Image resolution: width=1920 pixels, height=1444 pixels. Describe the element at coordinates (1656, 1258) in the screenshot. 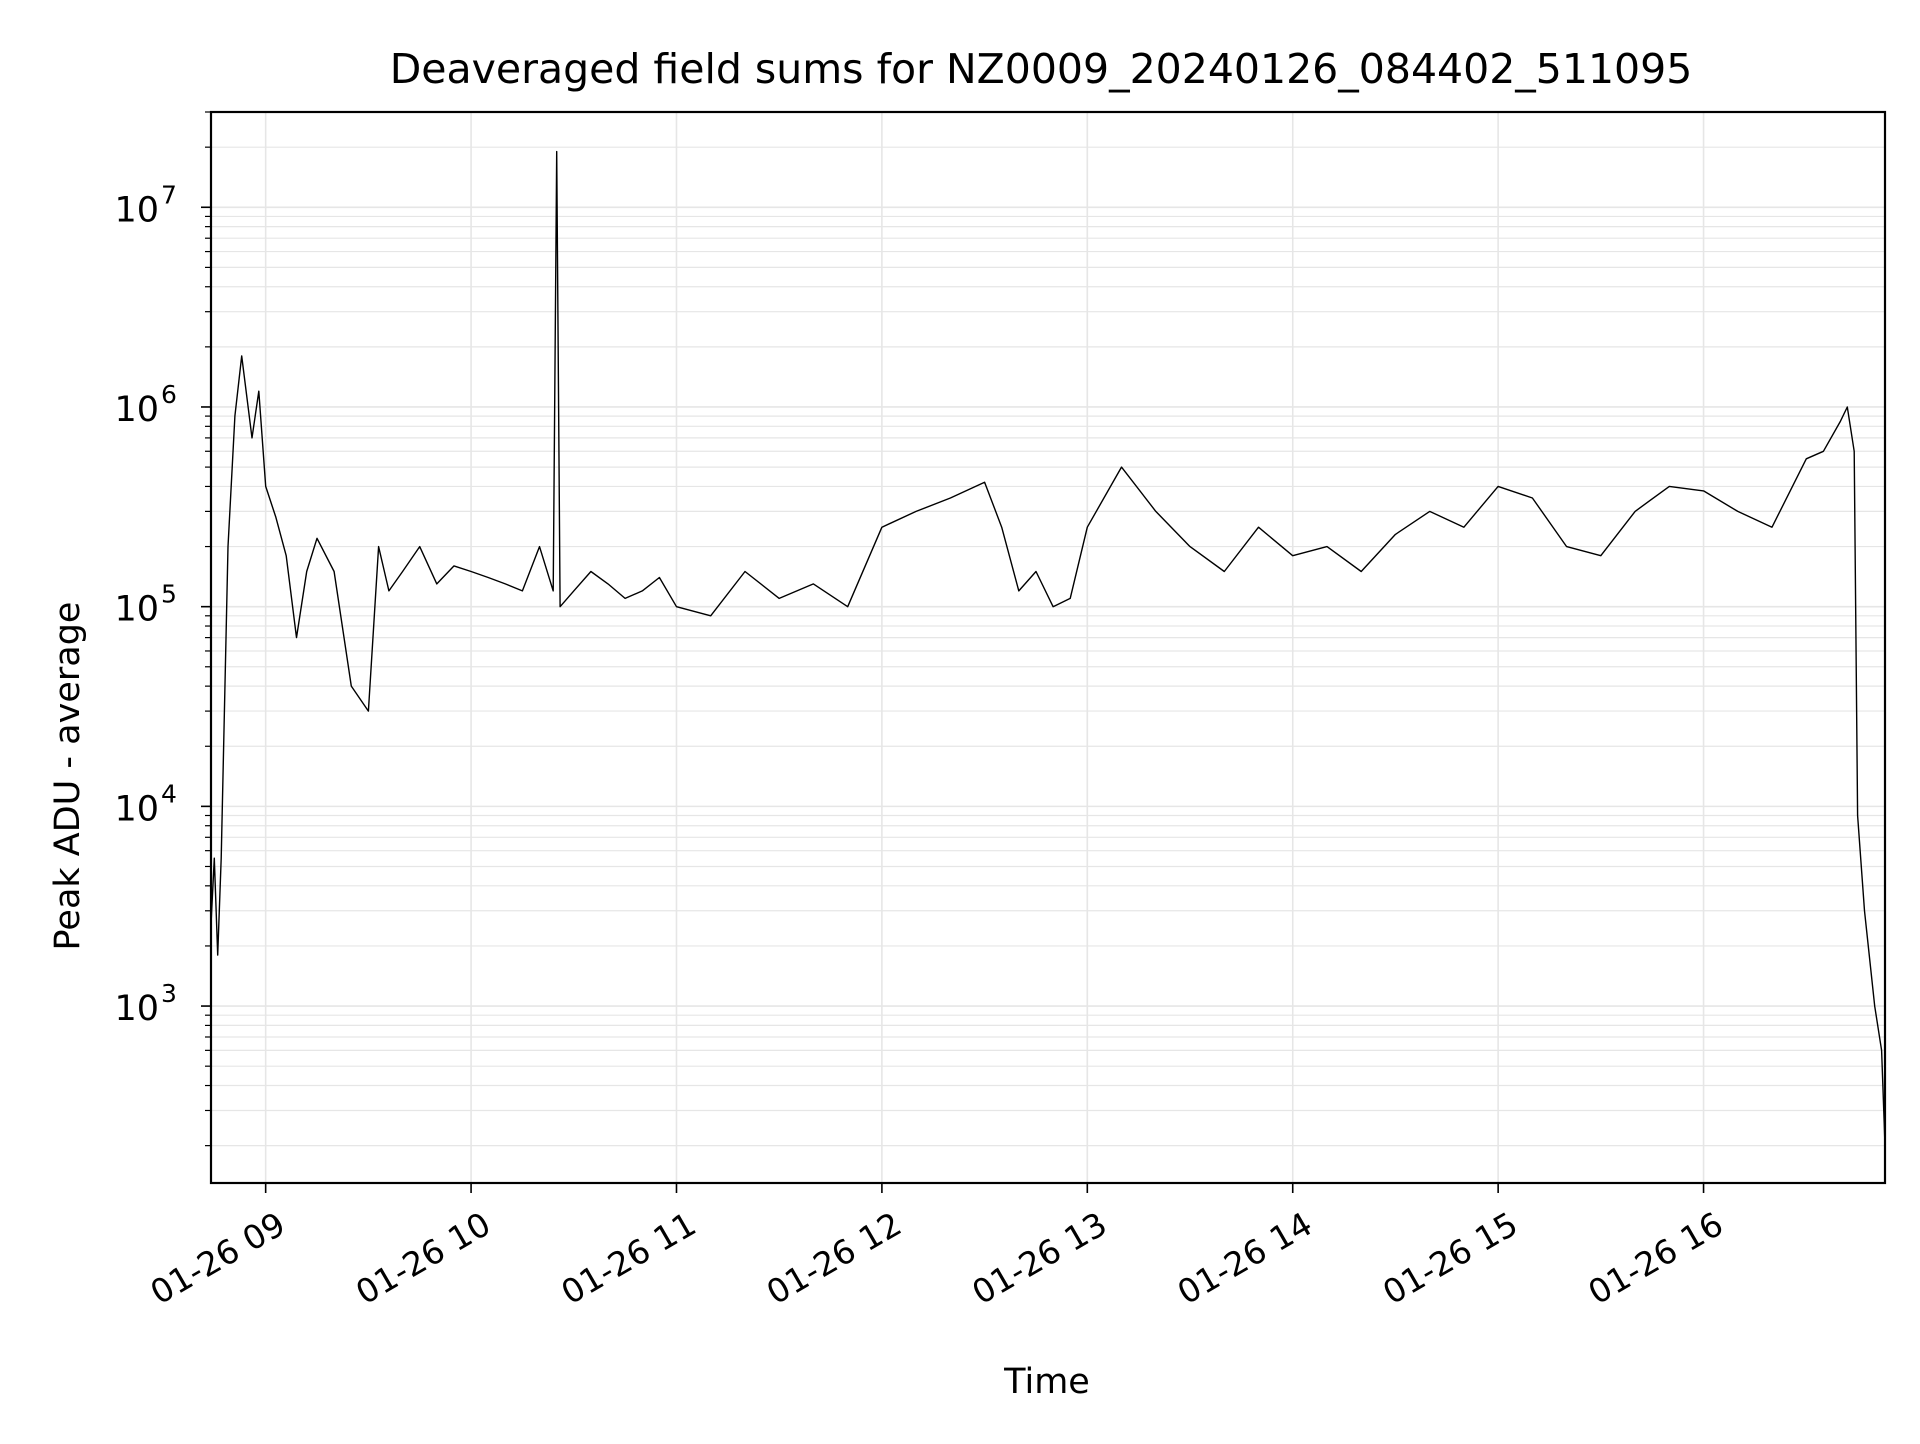

I see `x-tick-label: 01-26 16` at that location.